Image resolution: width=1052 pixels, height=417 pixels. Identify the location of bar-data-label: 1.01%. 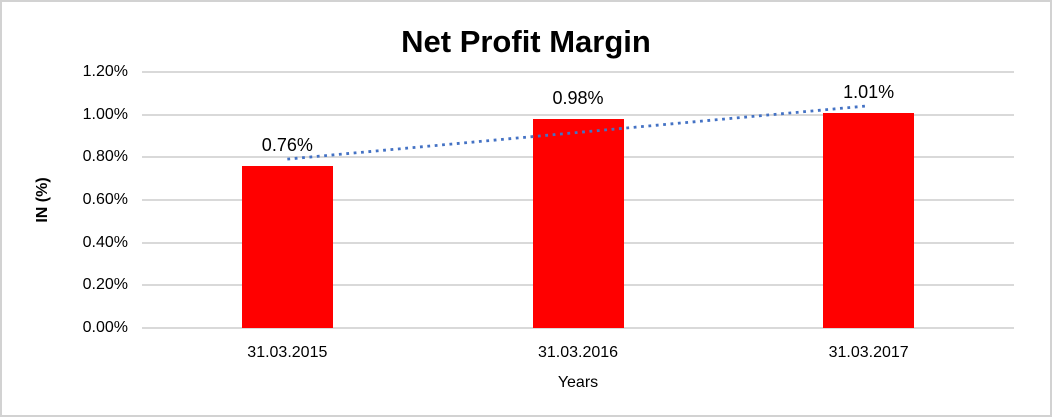
(869, 91).